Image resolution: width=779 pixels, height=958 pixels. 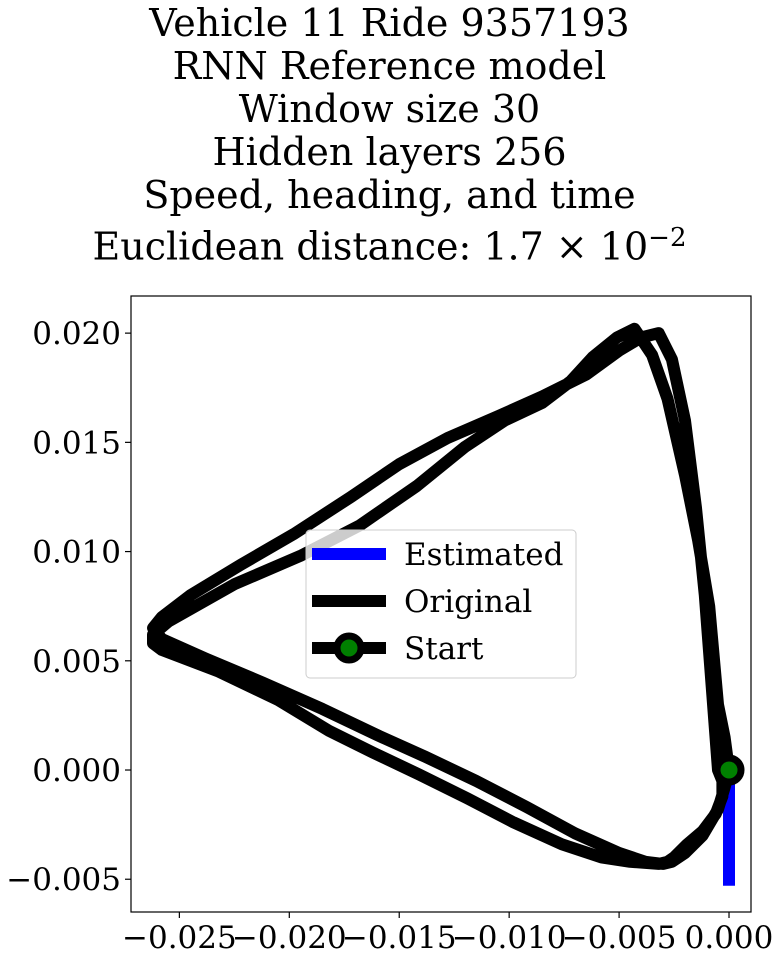 I want to click on title-line-6-exponent: −2, so click(x=667, y=238).